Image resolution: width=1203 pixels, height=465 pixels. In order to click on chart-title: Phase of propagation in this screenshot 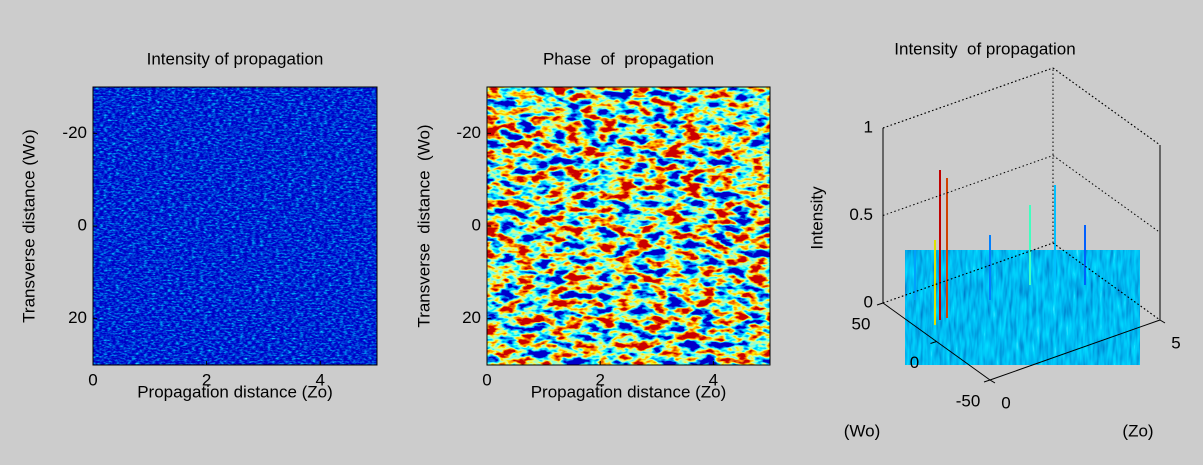, I will do `click(628, 58)`.